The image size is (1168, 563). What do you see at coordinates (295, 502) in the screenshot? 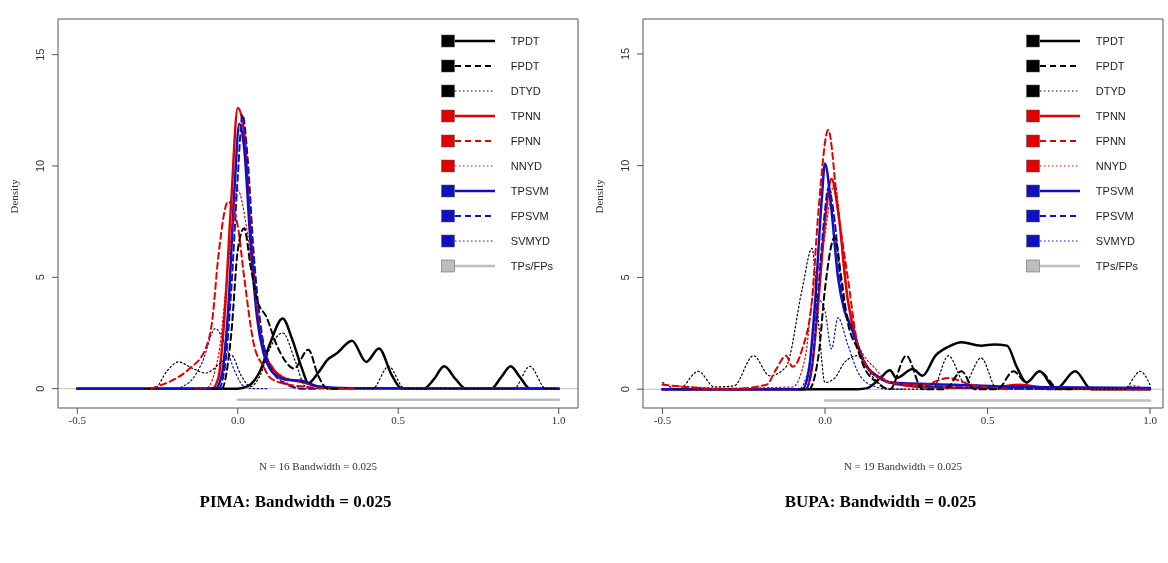
I see `text: PIMA: Bandwidth = 0.025` at bounding box center [295, 502].